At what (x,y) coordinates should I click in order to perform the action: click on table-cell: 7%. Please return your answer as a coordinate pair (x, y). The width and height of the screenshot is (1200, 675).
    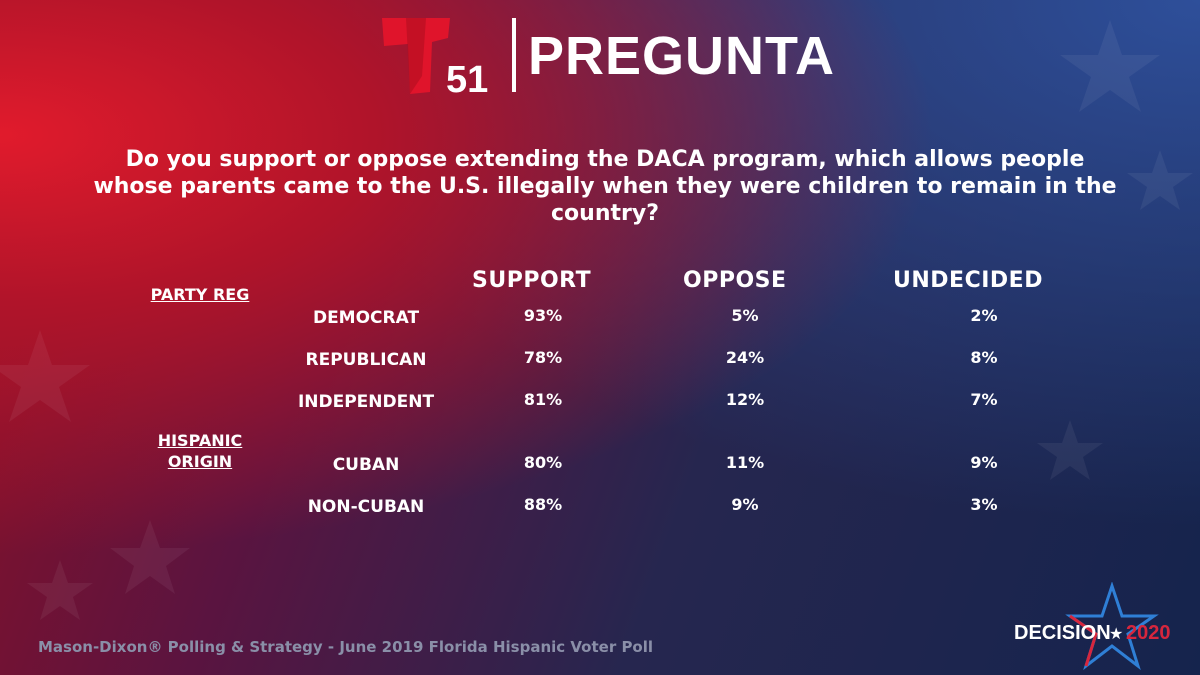
    Looking at the image, I should click on (984, 399).